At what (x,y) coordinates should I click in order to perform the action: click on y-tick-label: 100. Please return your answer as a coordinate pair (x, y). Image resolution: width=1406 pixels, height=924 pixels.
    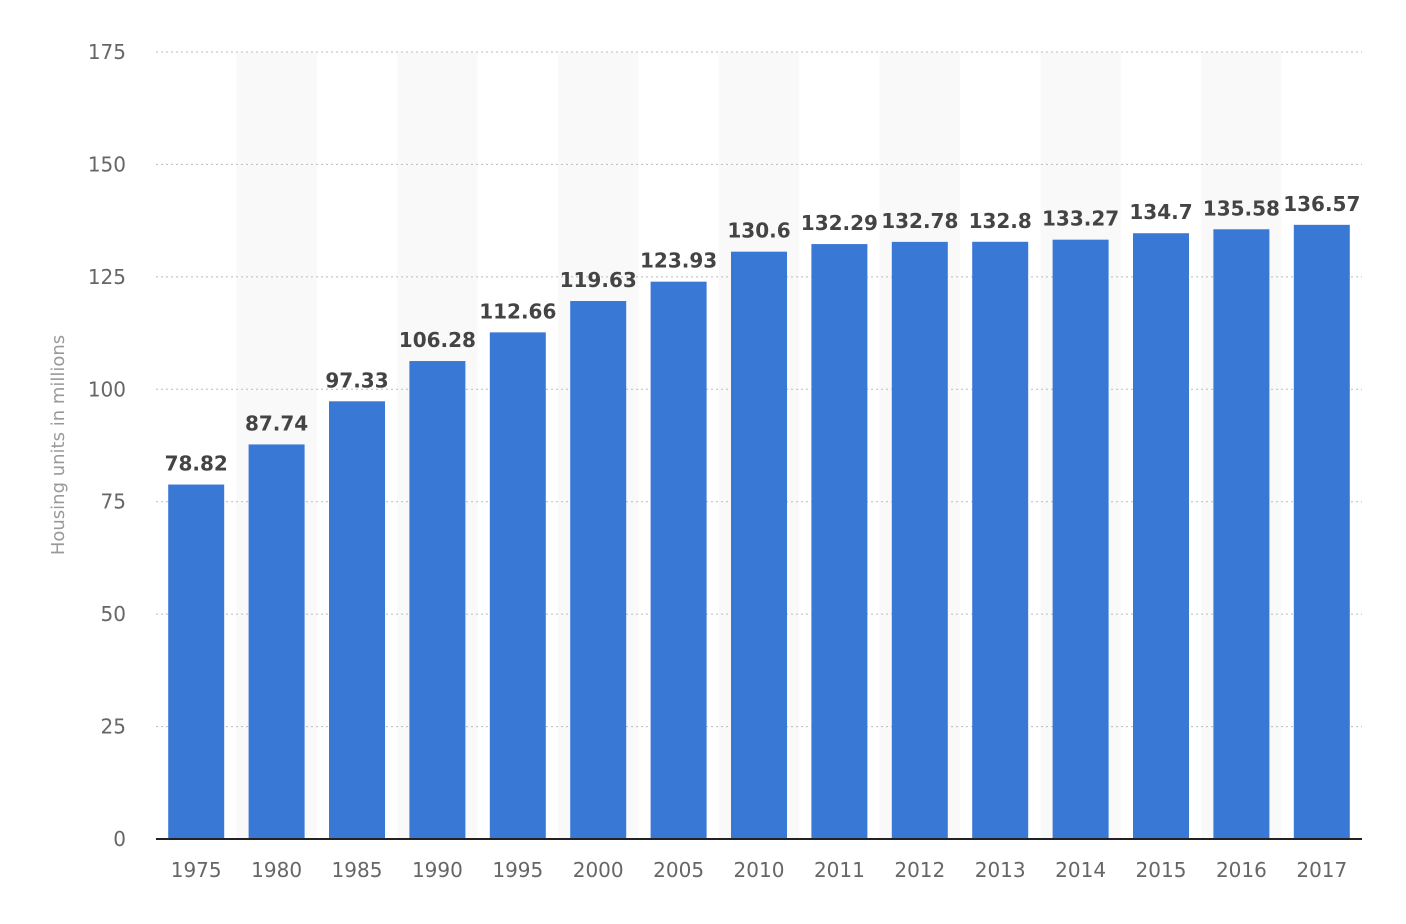
    Looking at the image, I should click on (107, 389).